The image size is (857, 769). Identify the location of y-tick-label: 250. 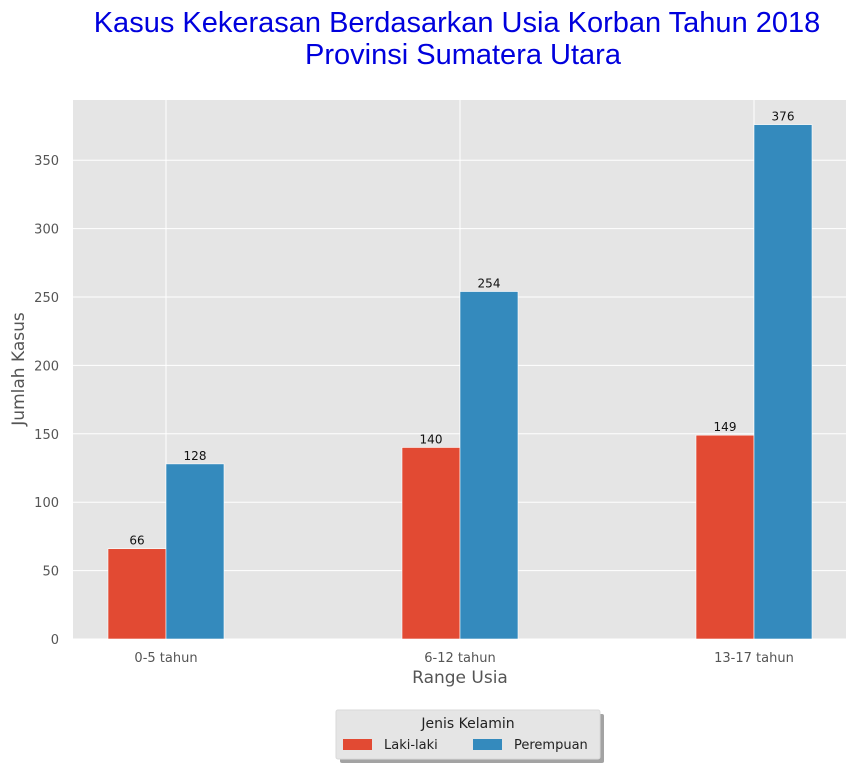
(46, 298).